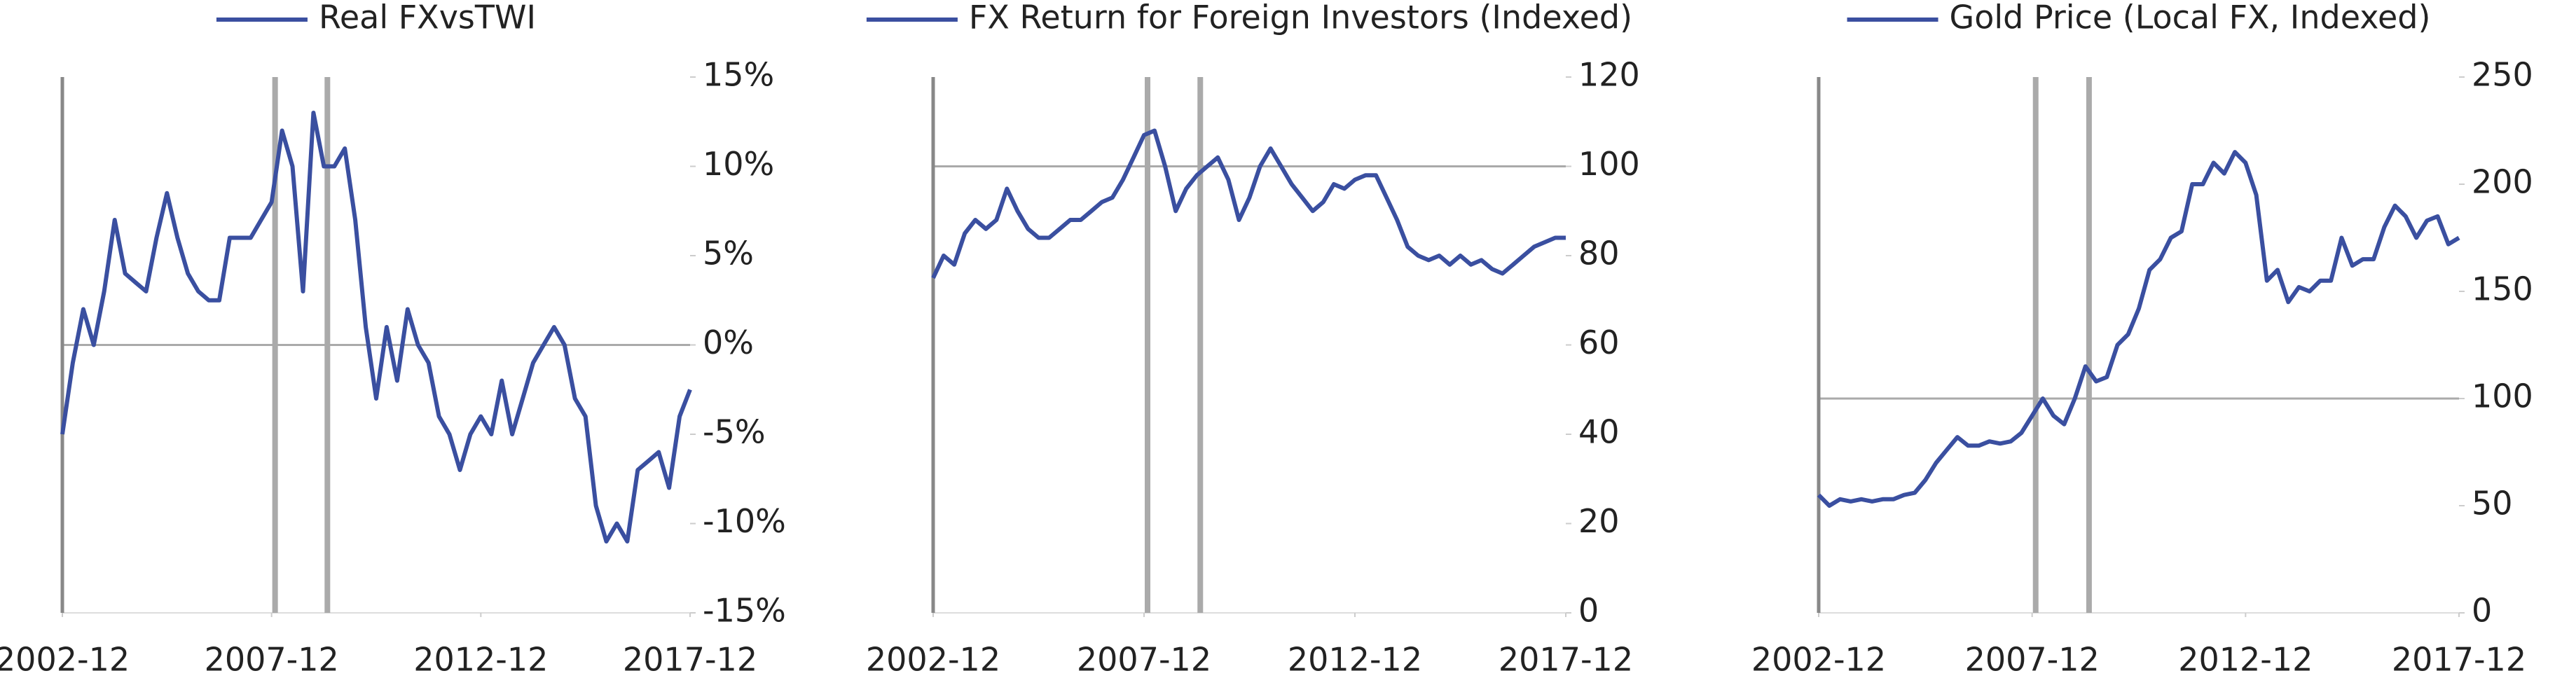 This screenshot has width=2576, height=692. I want to click on y-tick-label: 60, so click(1599, 342).